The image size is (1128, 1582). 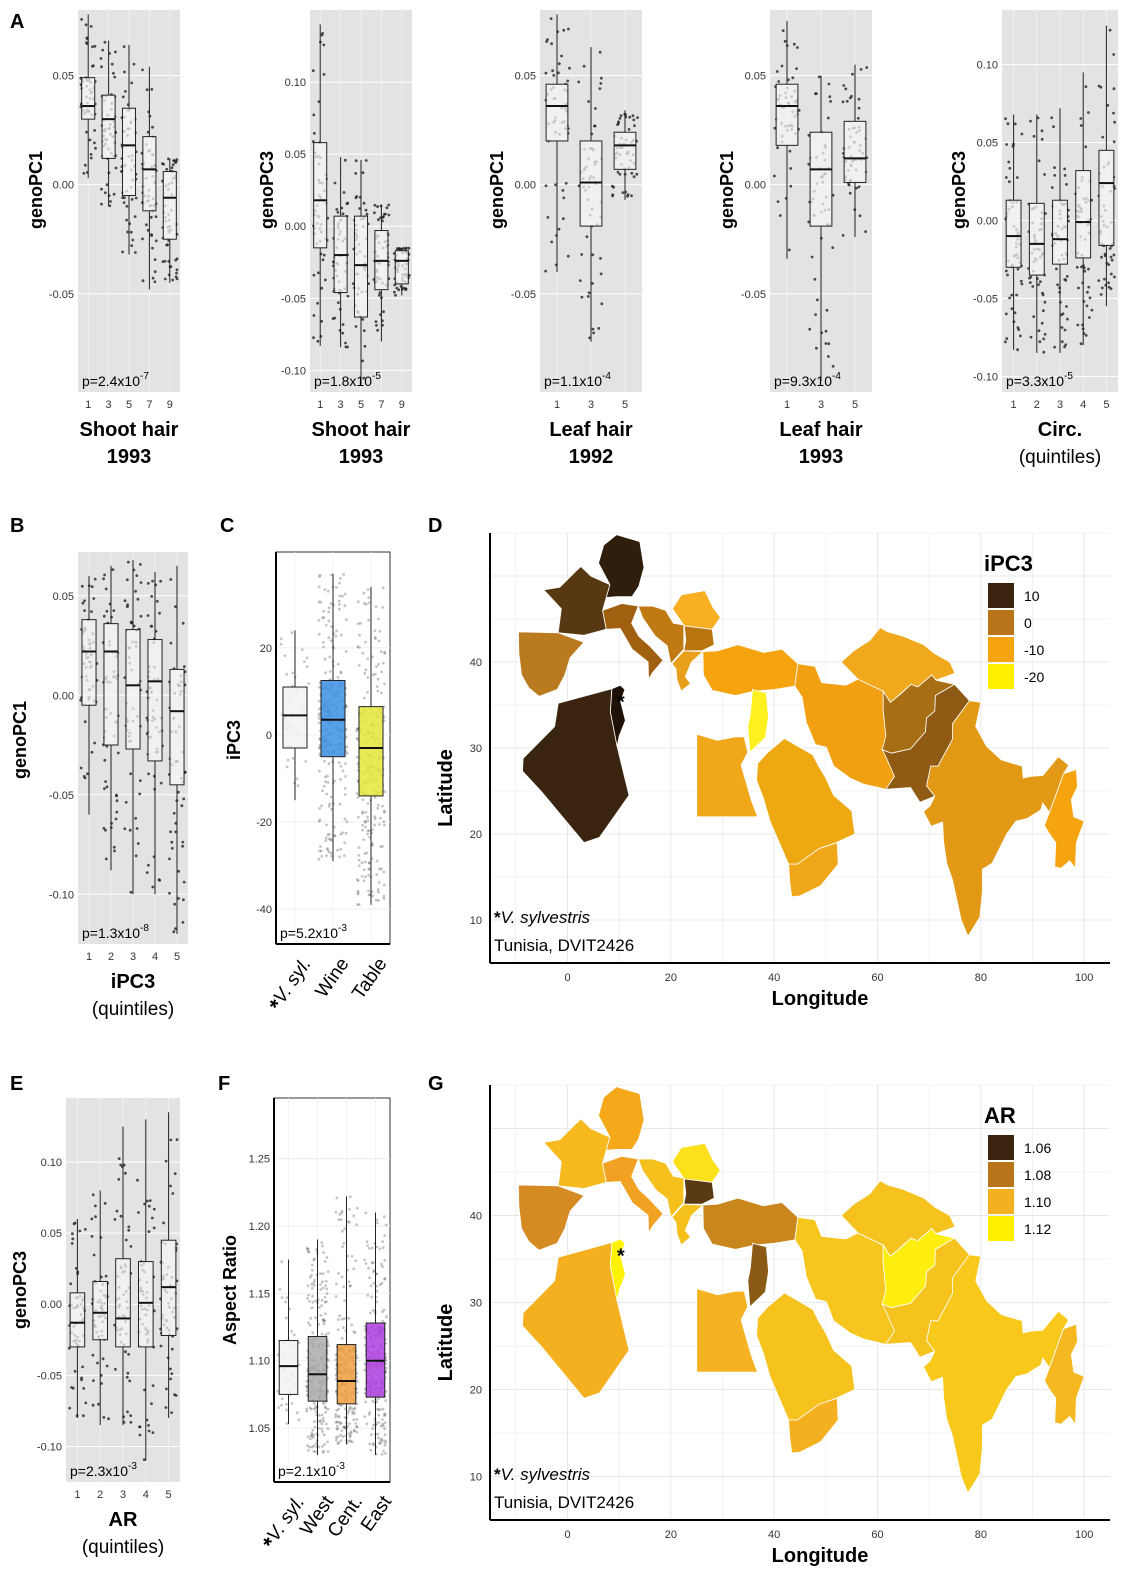 I want to click on tunisia-marker: *, so click(x=621, y=702).